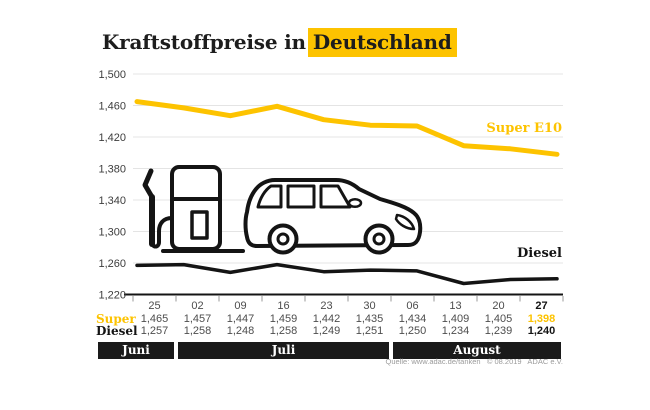 Image resolution: width=650 pixels, height=410 pixels. Describe the element at coordinates (455, 331) in the screenshot. I see `diesel-value: 1,234` at that location.